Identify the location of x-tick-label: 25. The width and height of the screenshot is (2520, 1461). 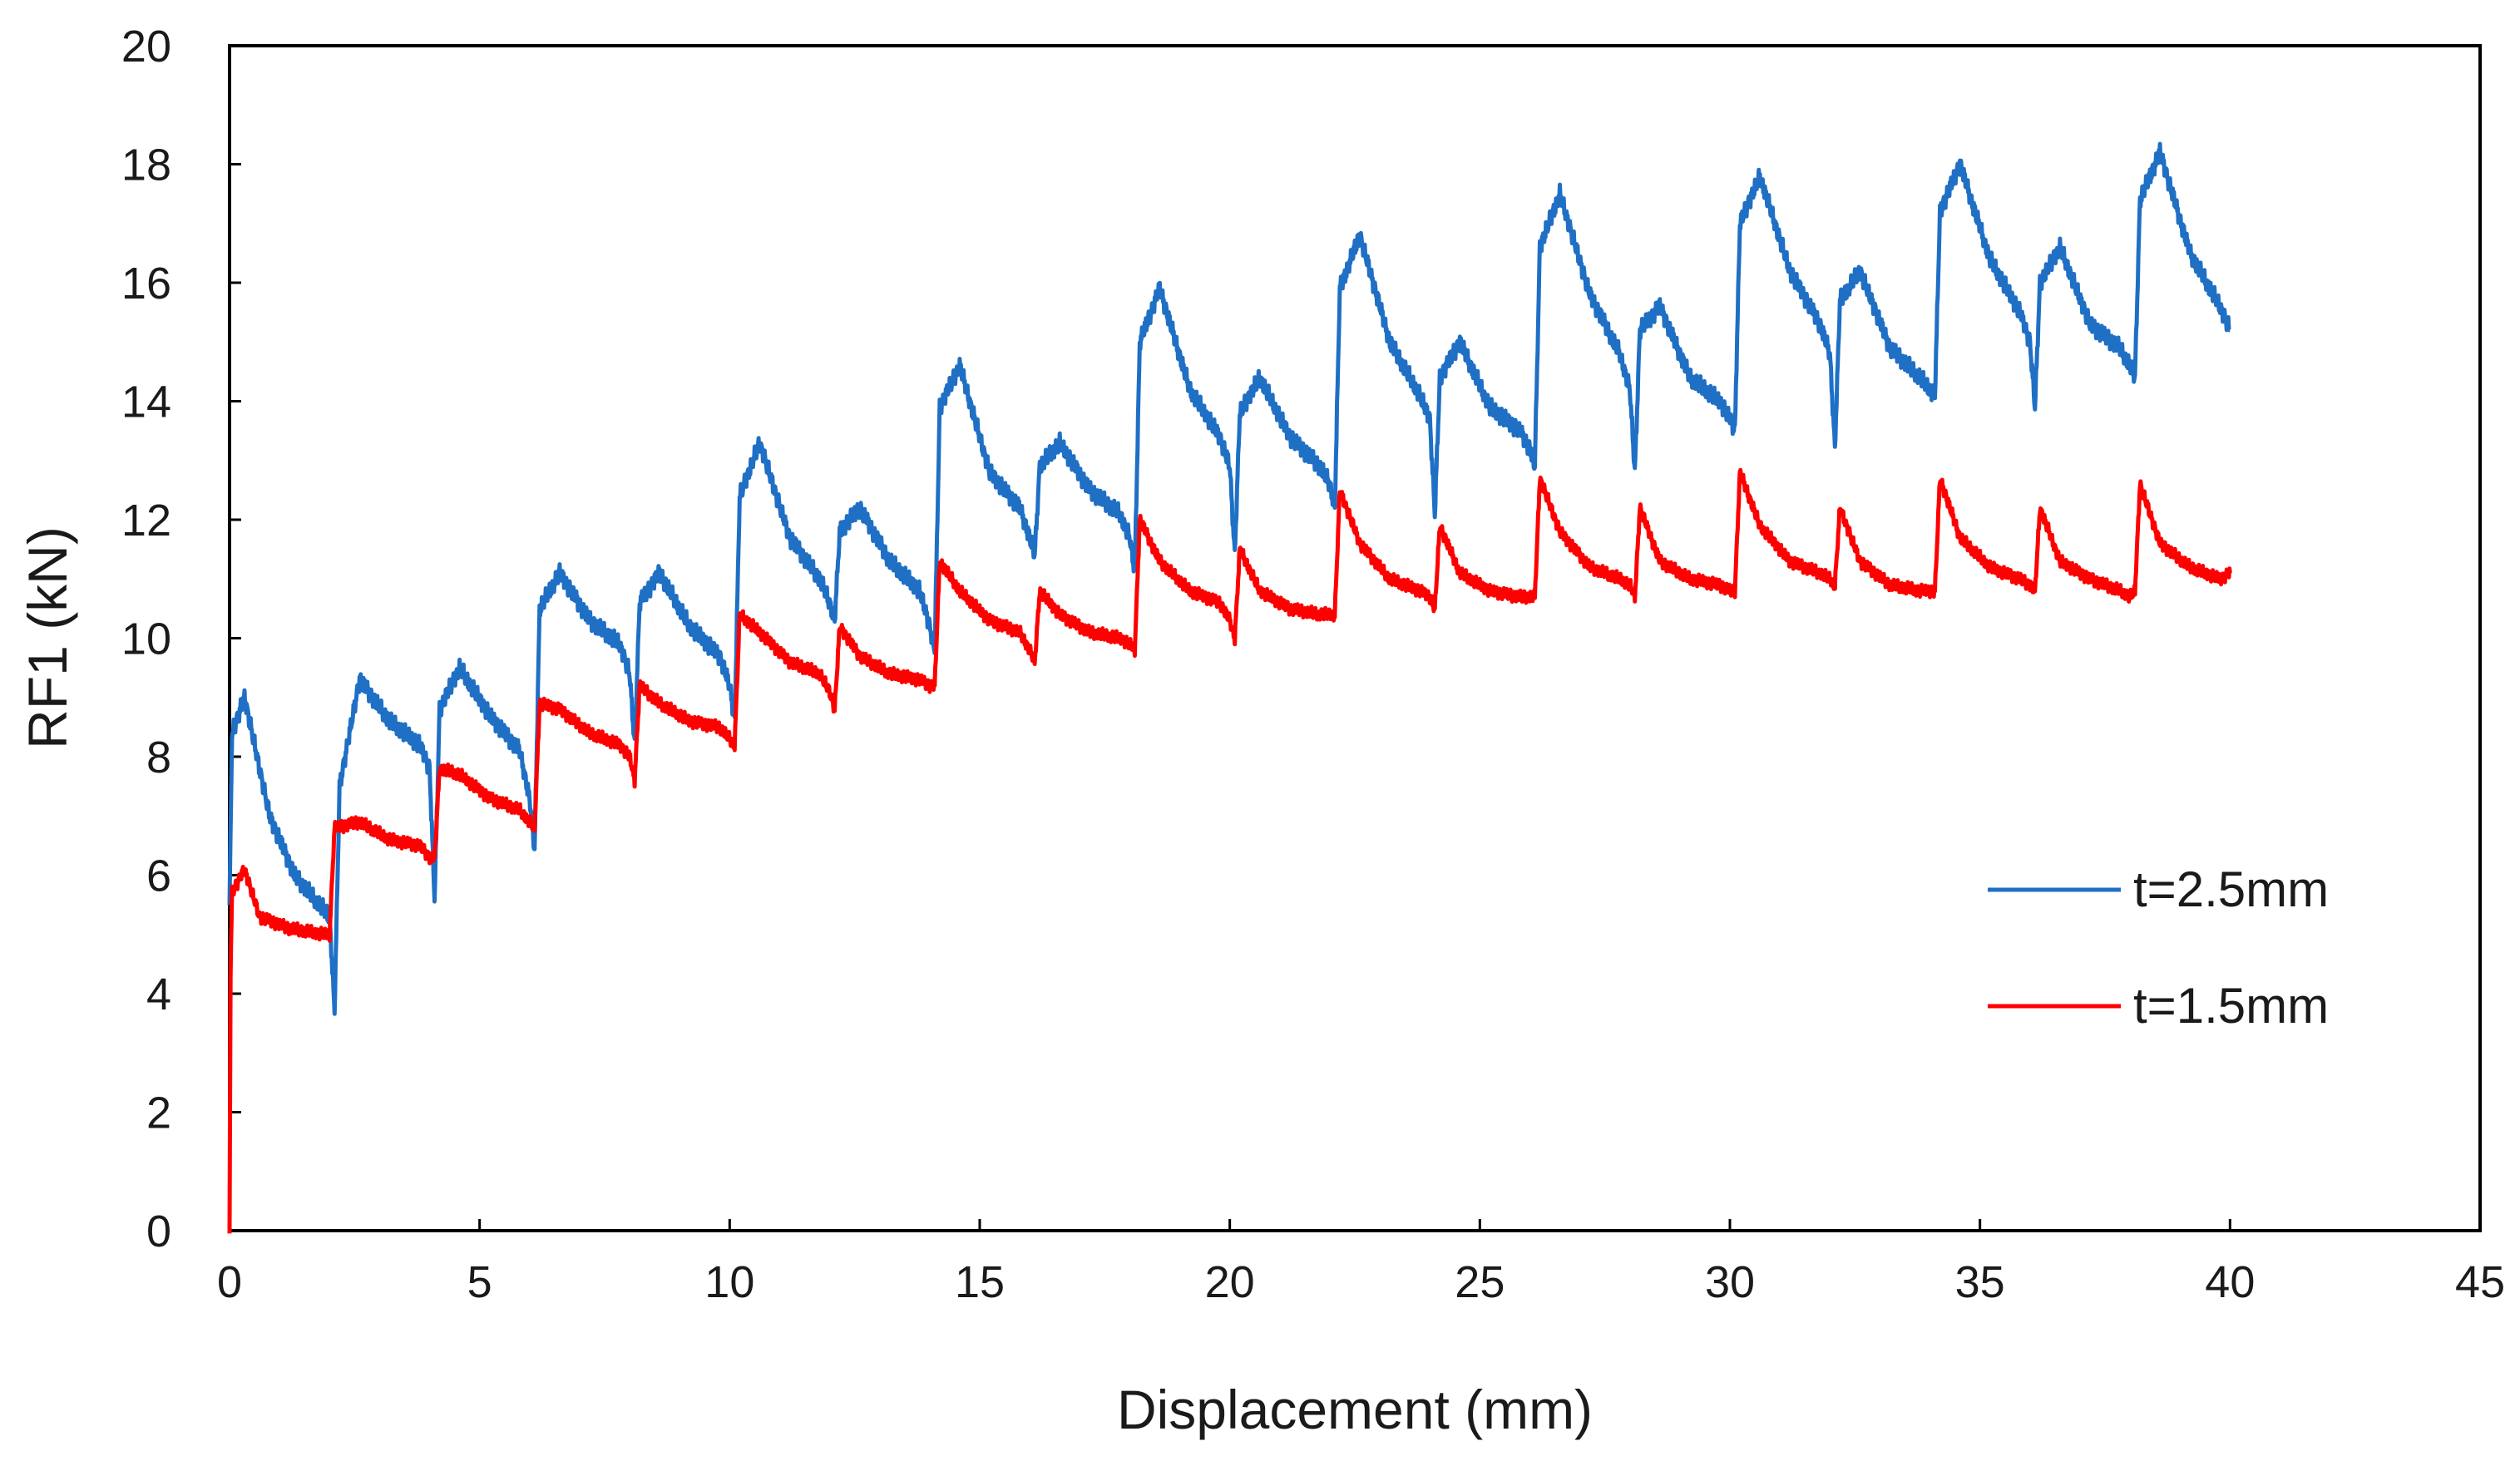
(1480, 1282).